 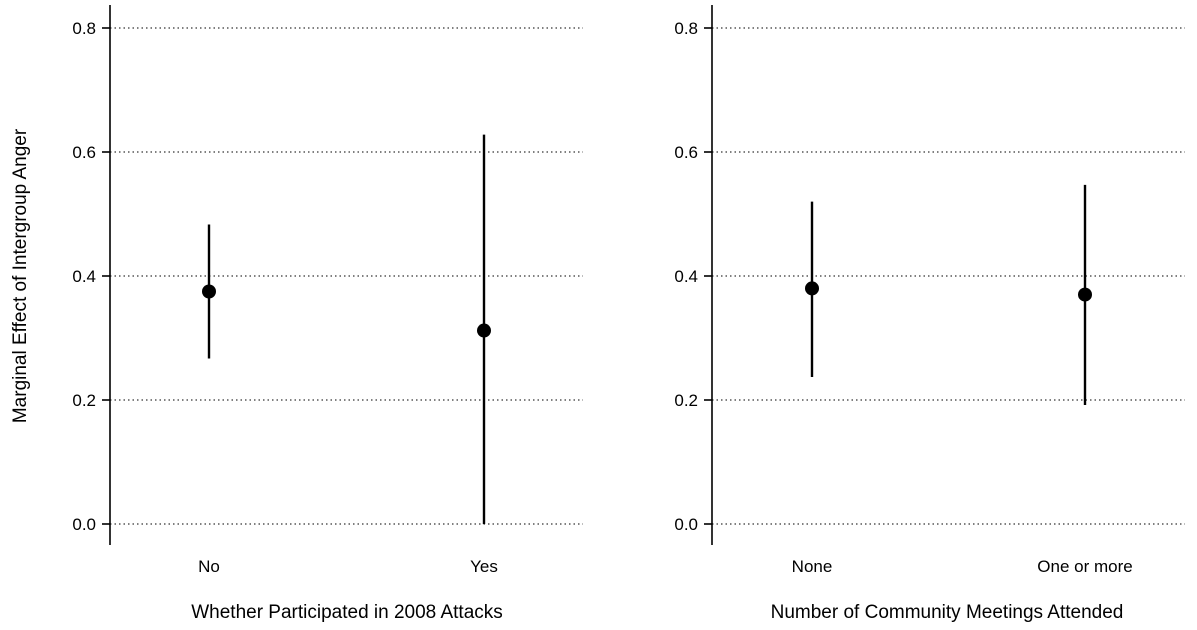 What do you see at coordinates (347, 612) in the screenshot?
I see `x-axis-title: Whether Participated in 2008 Attacks` at bounding box center [347, 612].